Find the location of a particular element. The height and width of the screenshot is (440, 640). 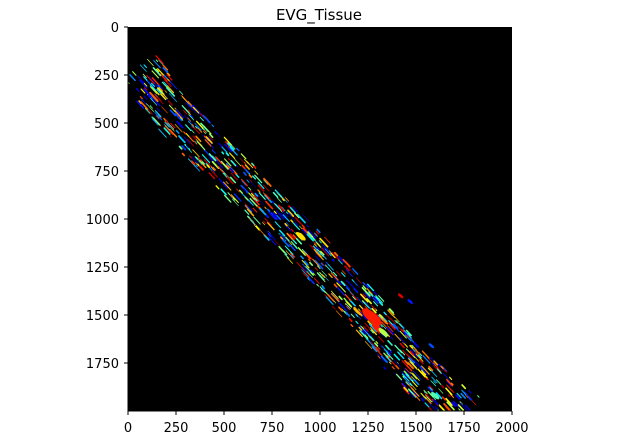

x-axis: 0 250 500 750 1000 1250 1500 1750 2000 is located at coordinates (326, 423).